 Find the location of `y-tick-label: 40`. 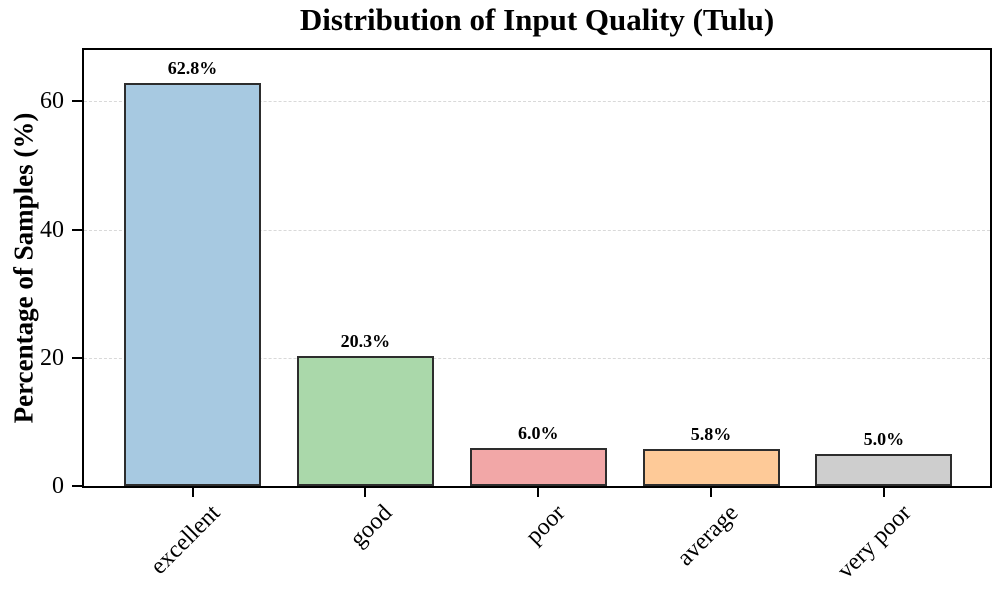

y-tick-label: 40 is located at coordinates (52, 229).